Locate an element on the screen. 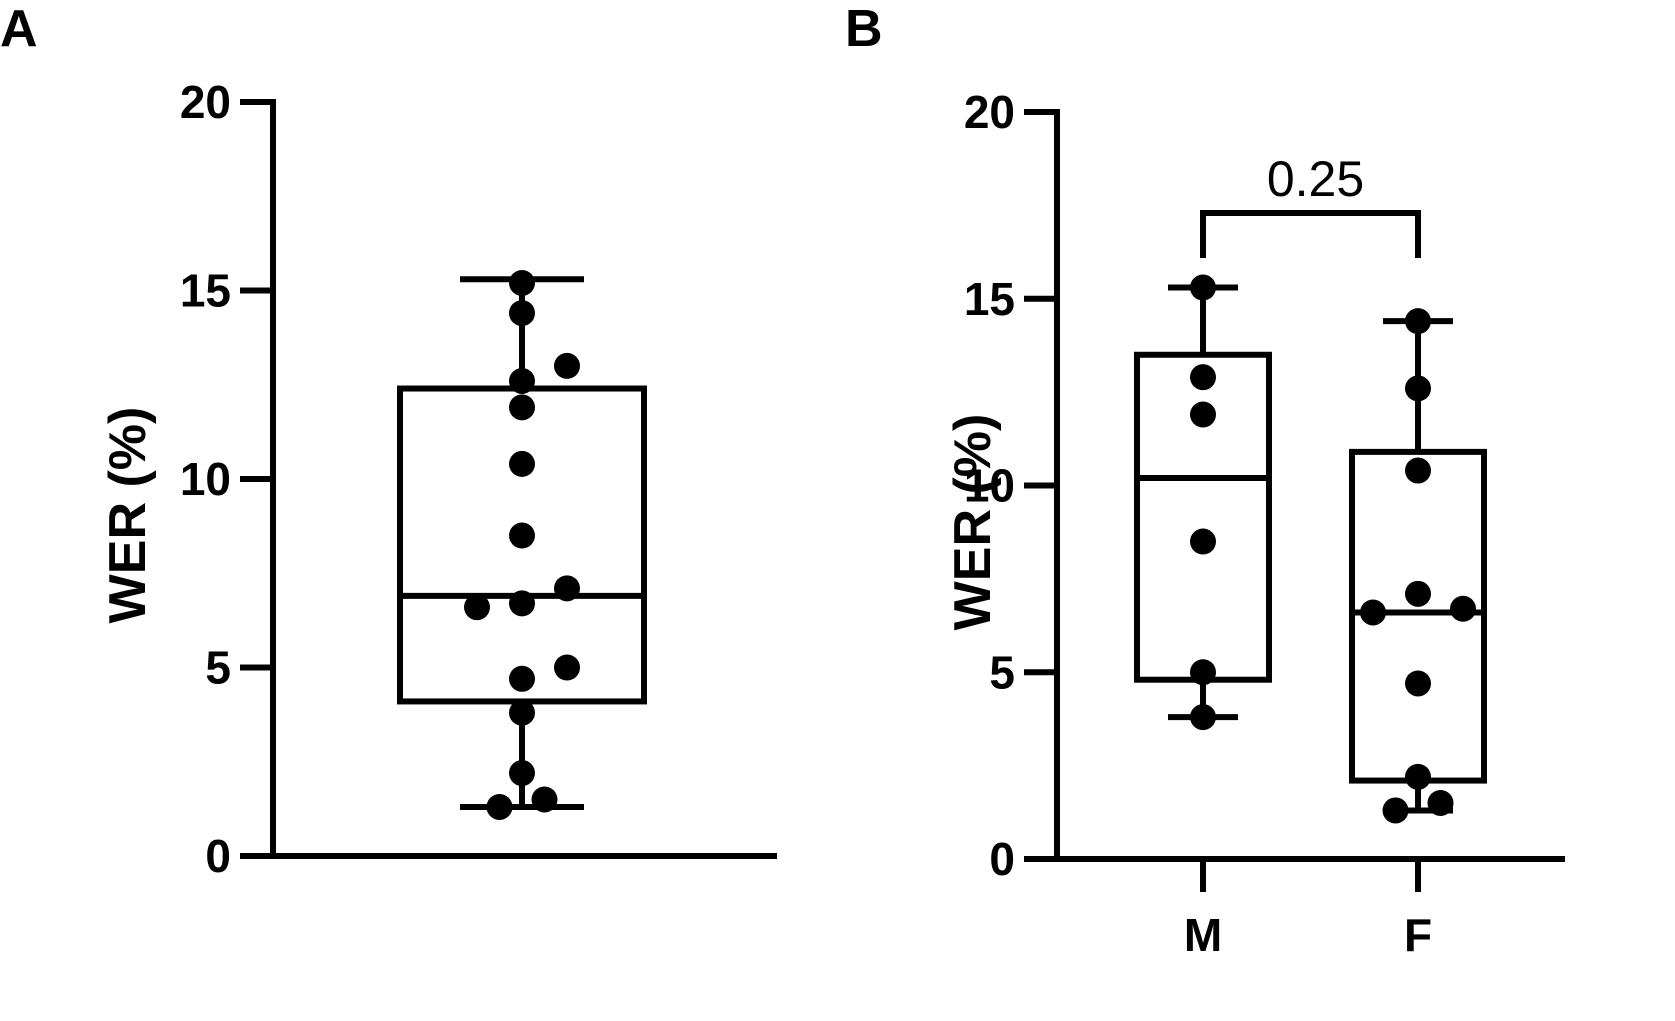  panel-b-significance-bracket: 0.25 is located at coordinates (1310, 204).